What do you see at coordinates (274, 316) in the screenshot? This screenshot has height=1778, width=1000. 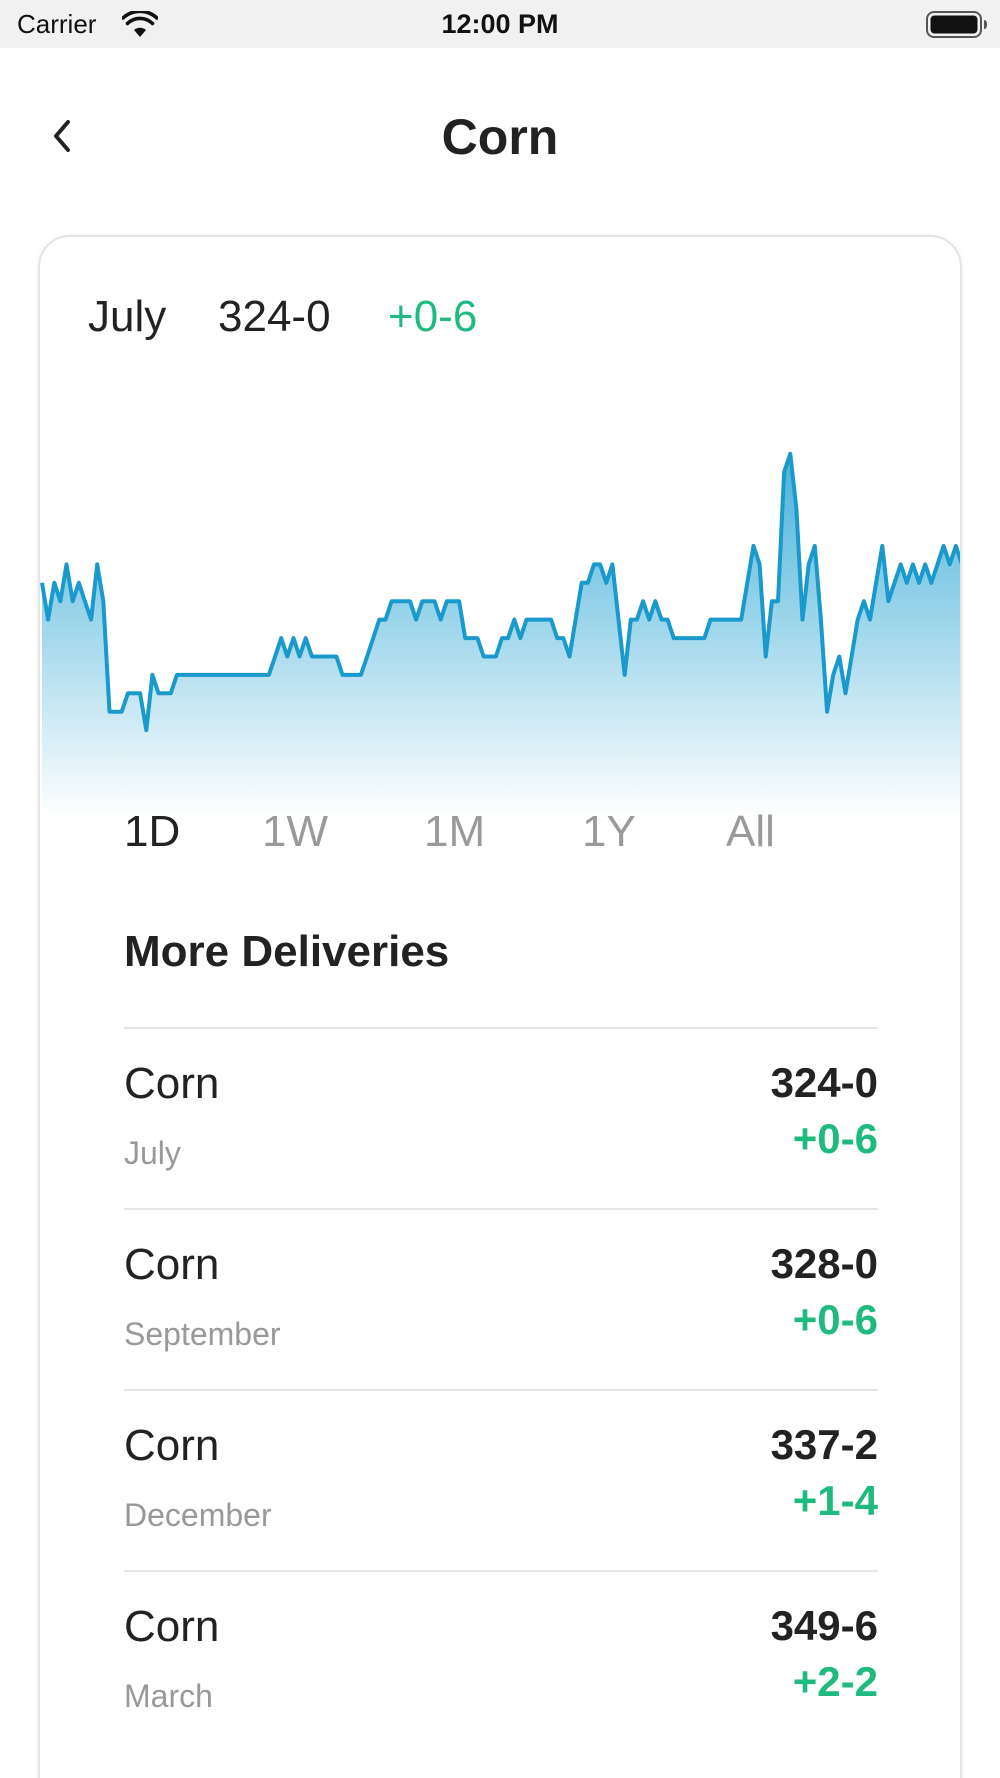 I see `quote-price: 324-0` at bounding box center [274, 316].